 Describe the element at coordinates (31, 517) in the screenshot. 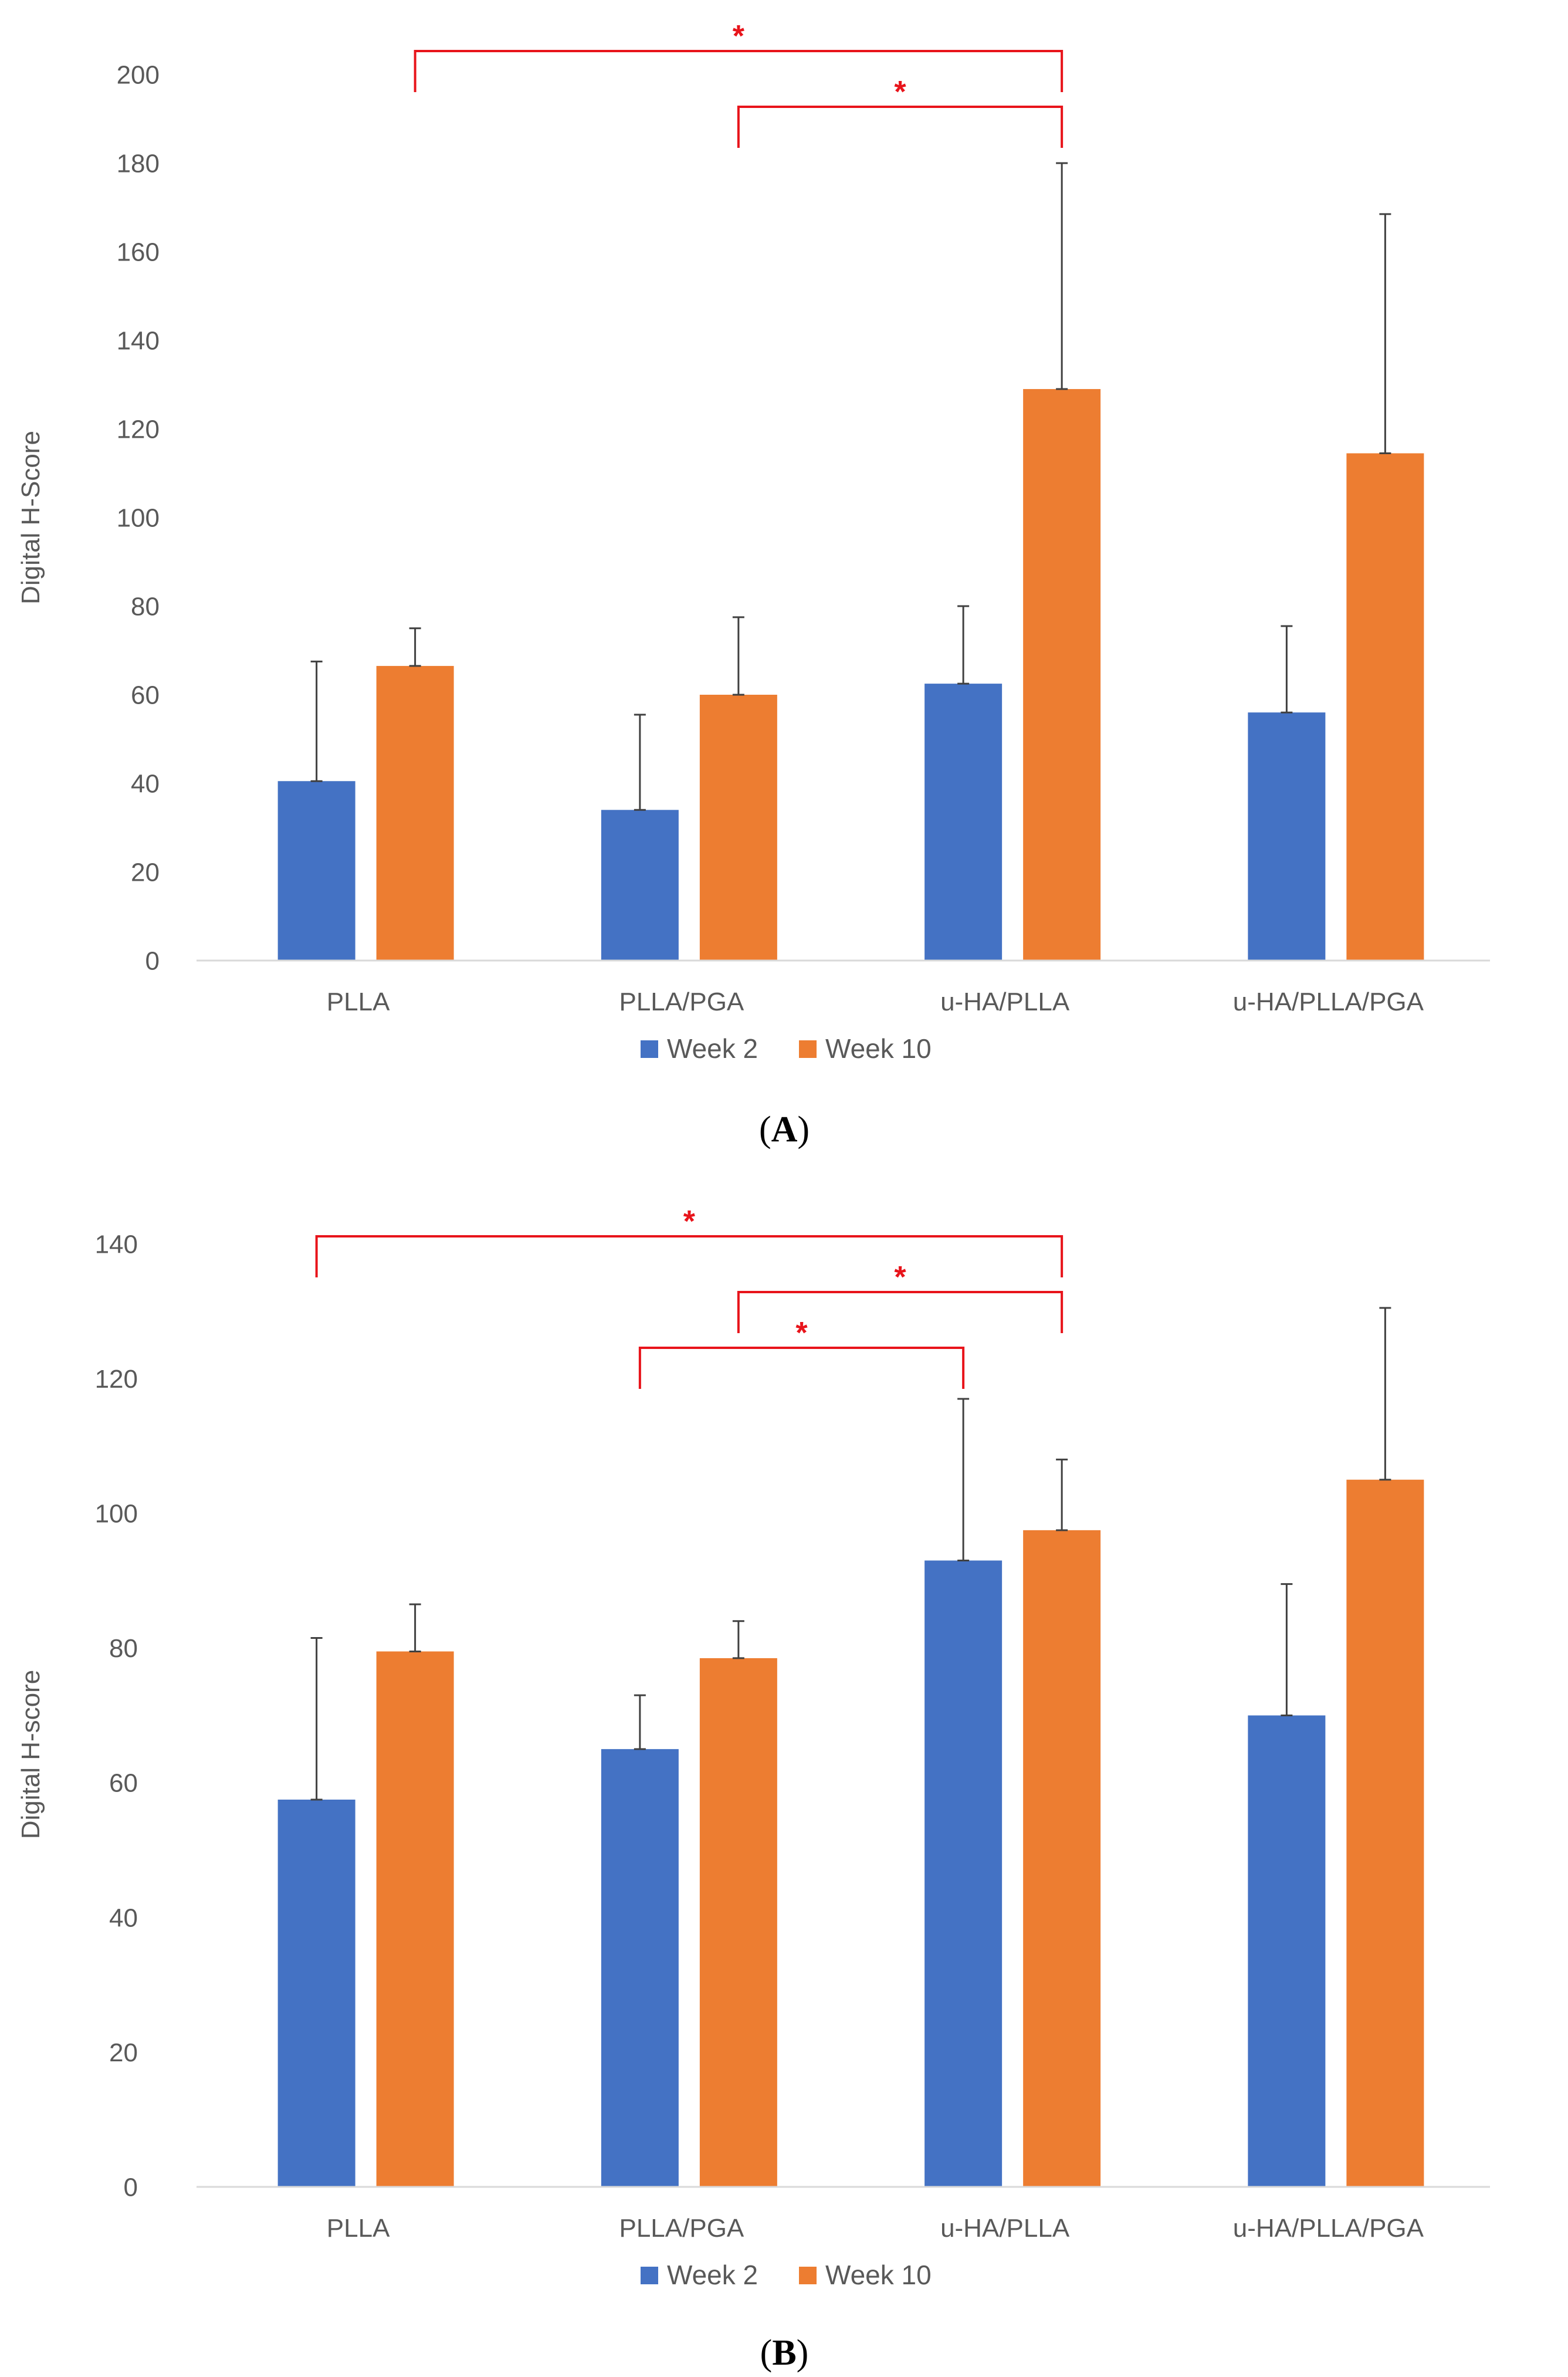

I see `y-axis-label: Digital H-Score` at that location.